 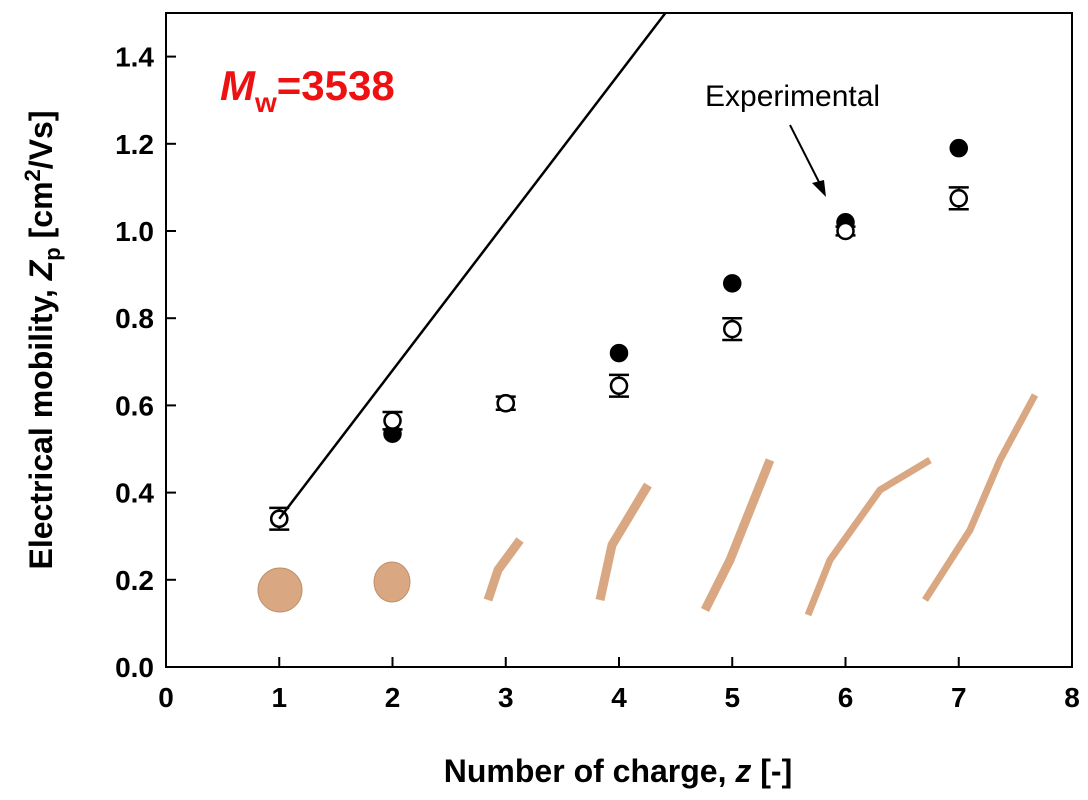 What do you see at coordinates (618, 771) in the screenshot?
I see `x-axis-label: Number of charge, z [-]` at bounding box center [618, 771].